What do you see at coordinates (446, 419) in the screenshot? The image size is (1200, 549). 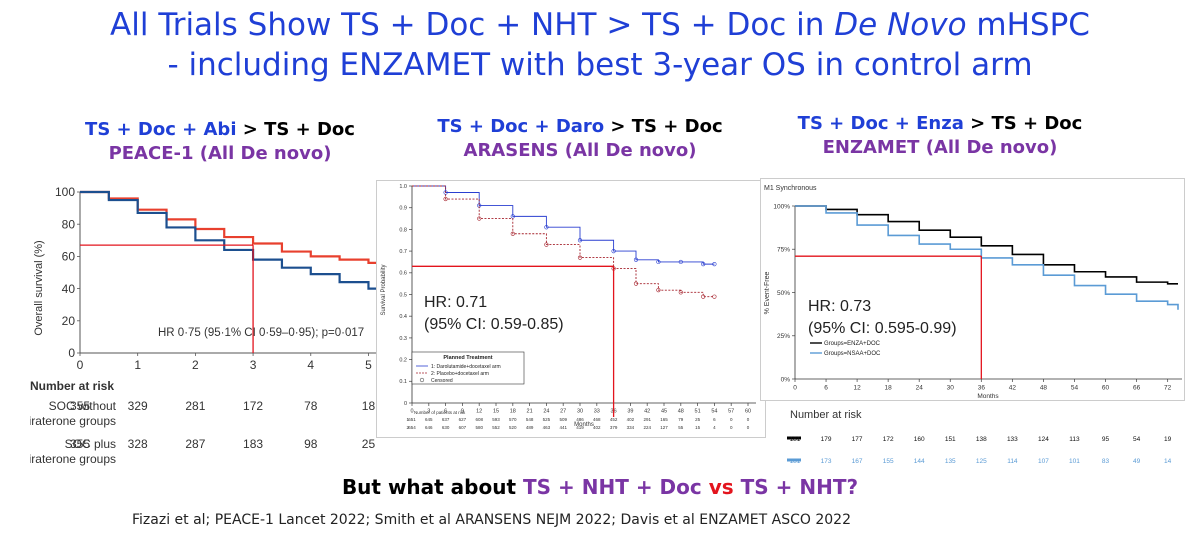 I see `arasens-risk-value: 637` at bounding box center [446, 419].